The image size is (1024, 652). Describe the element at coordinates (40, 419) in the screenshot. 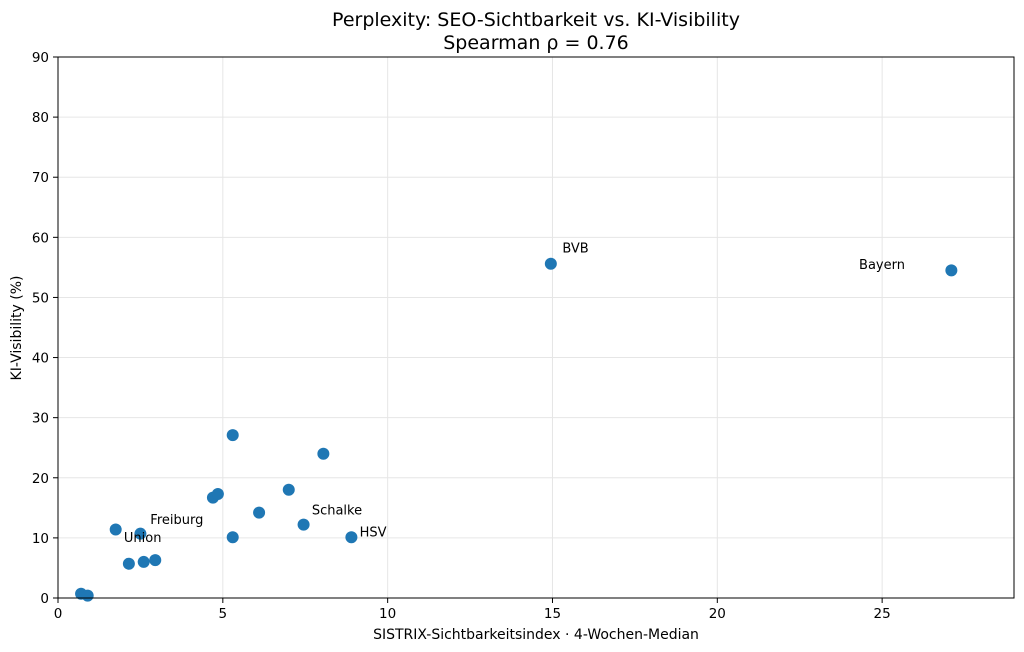

I see `y-tick-label: 30` at that location.